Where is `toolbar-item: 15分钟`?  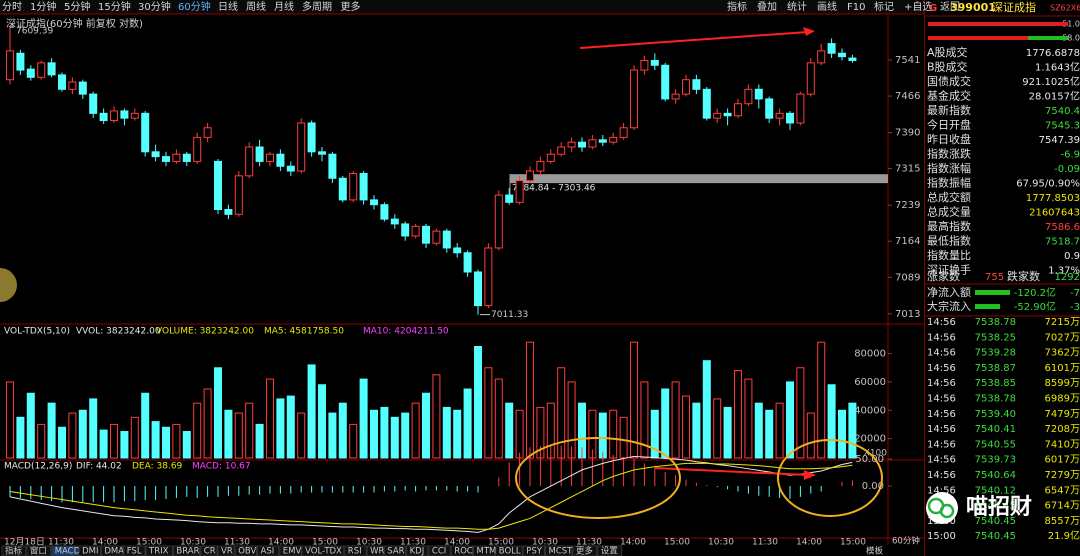
toolbar-item: 15分钟 is located at coordinates (114, 6).